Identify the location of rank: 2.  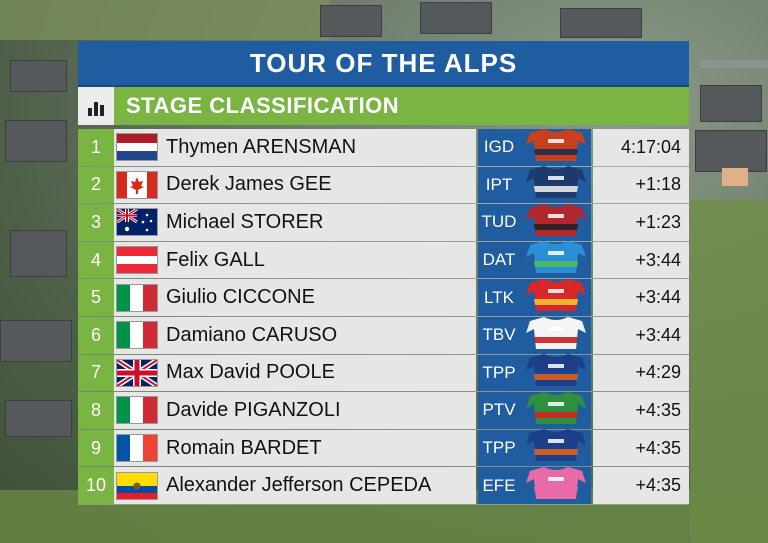
(96, 185).